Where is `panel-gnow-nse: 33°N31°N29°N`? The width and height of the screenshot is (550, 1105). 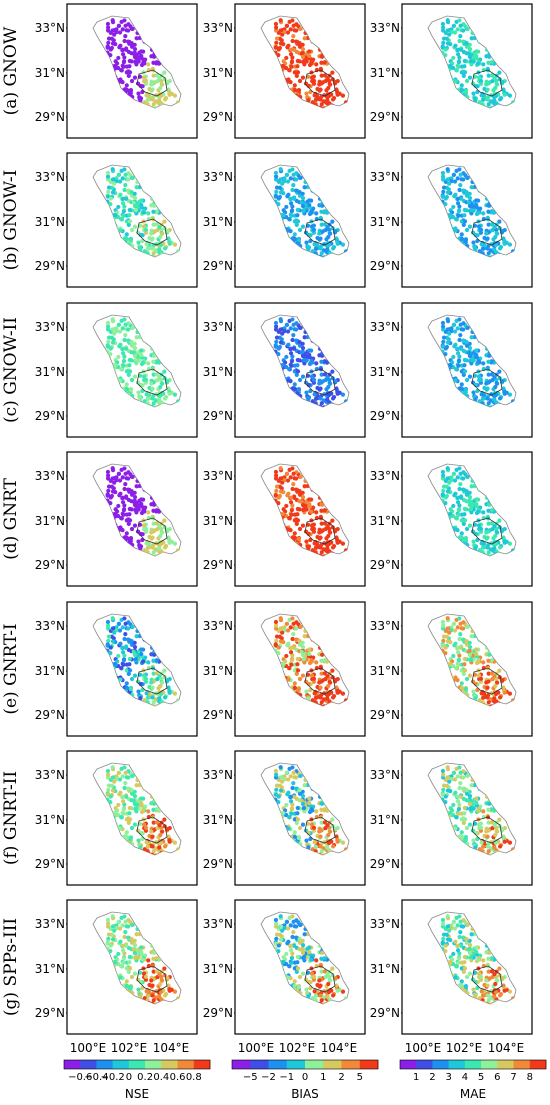
panel-gnow-nse: 33°N31°N29°N is located at coordinates (116, 71).